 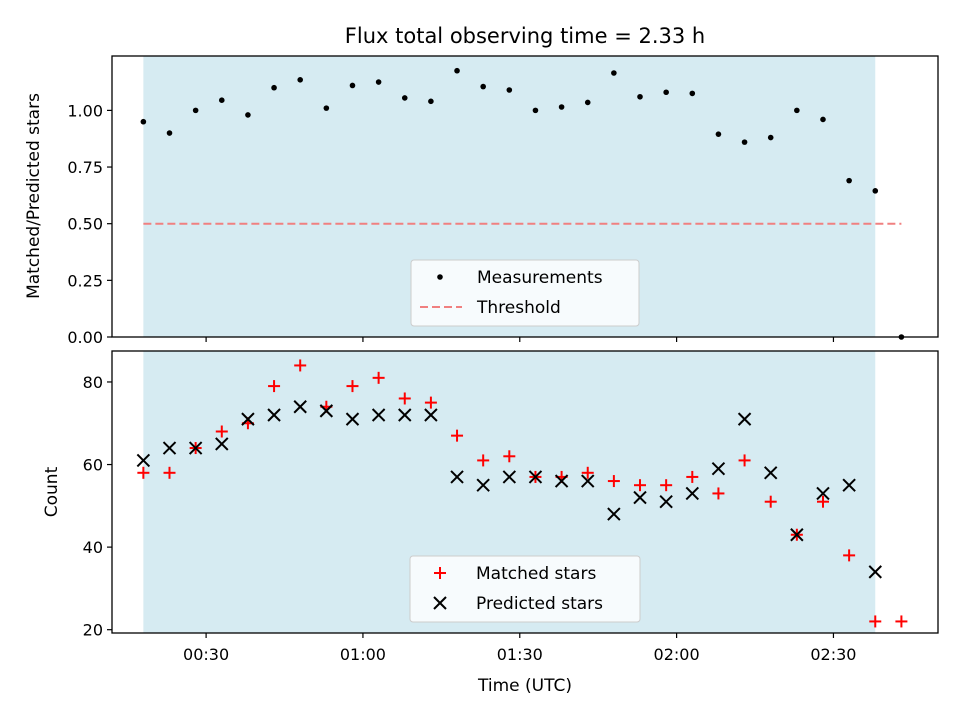 I want to click on bottom-legend: Matched stars Predicted stars, so click(x=525, y=589).